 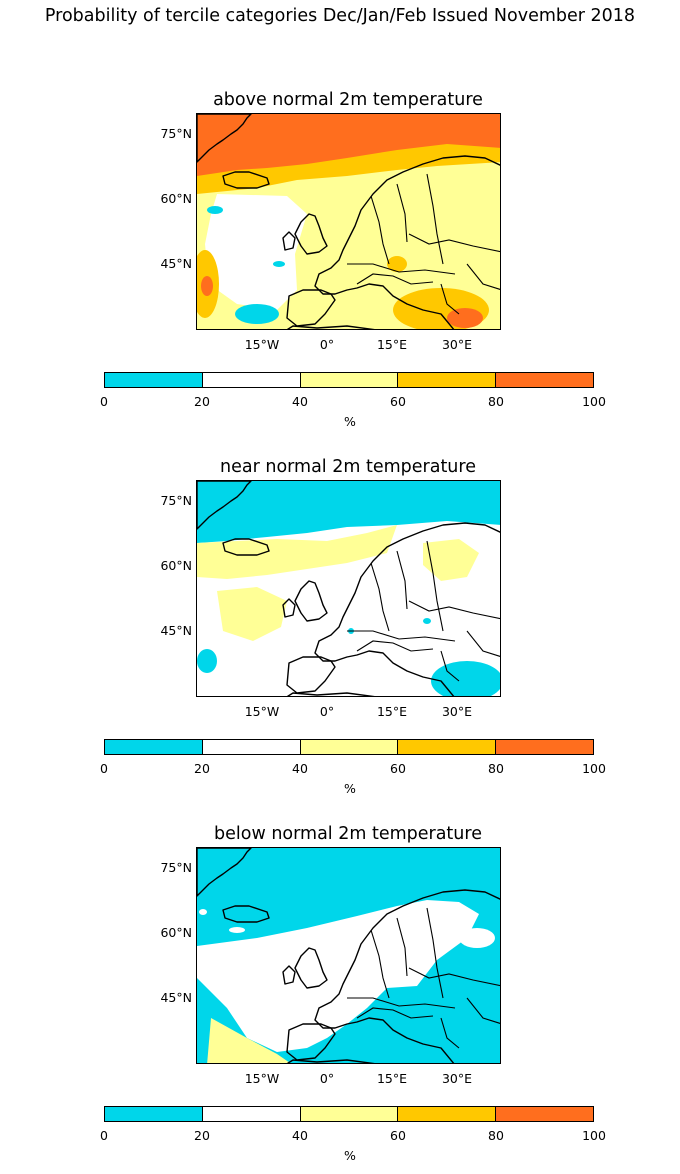 I want to click on panel-title: below normal 2m temperature, so click(x=348, y=834).